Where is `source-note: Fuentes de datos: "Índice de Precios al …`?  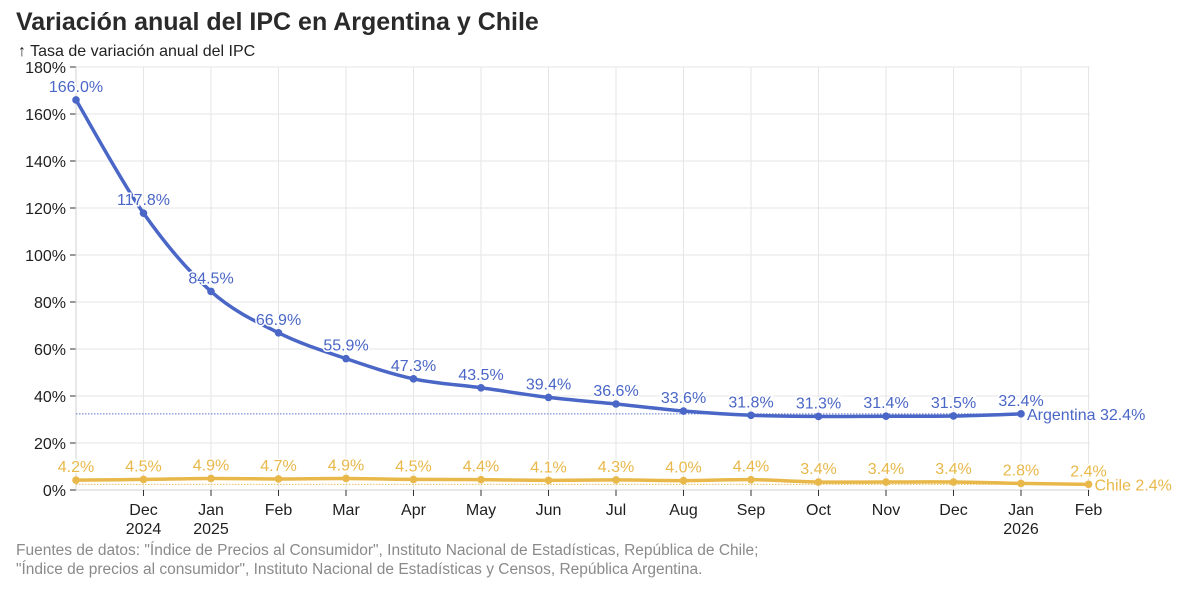 source-note: Fuentes de datos: "Índice de Precios al … is located at coordinates (387, 560).